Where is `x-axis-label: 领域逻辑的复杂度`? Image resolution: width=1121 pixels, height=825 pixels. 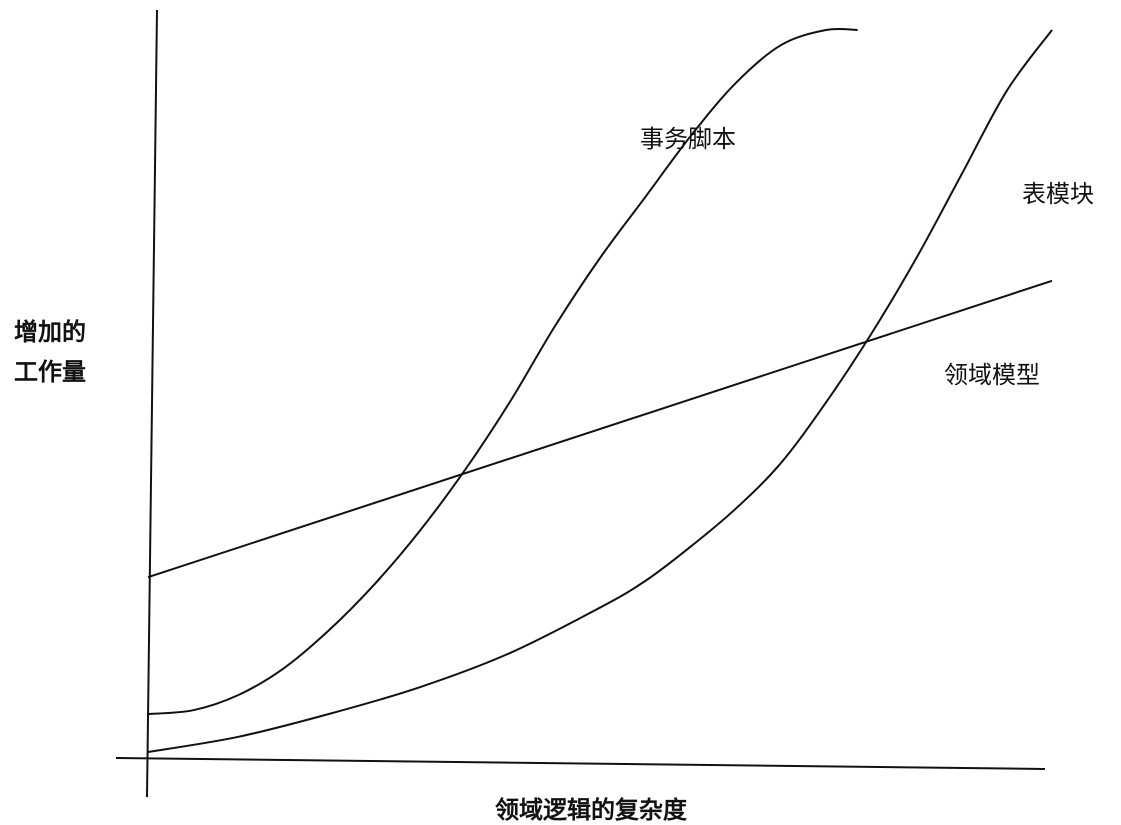 x-axis-label: 领域逻辑的复杂度 is located at coordinates (635, 807).